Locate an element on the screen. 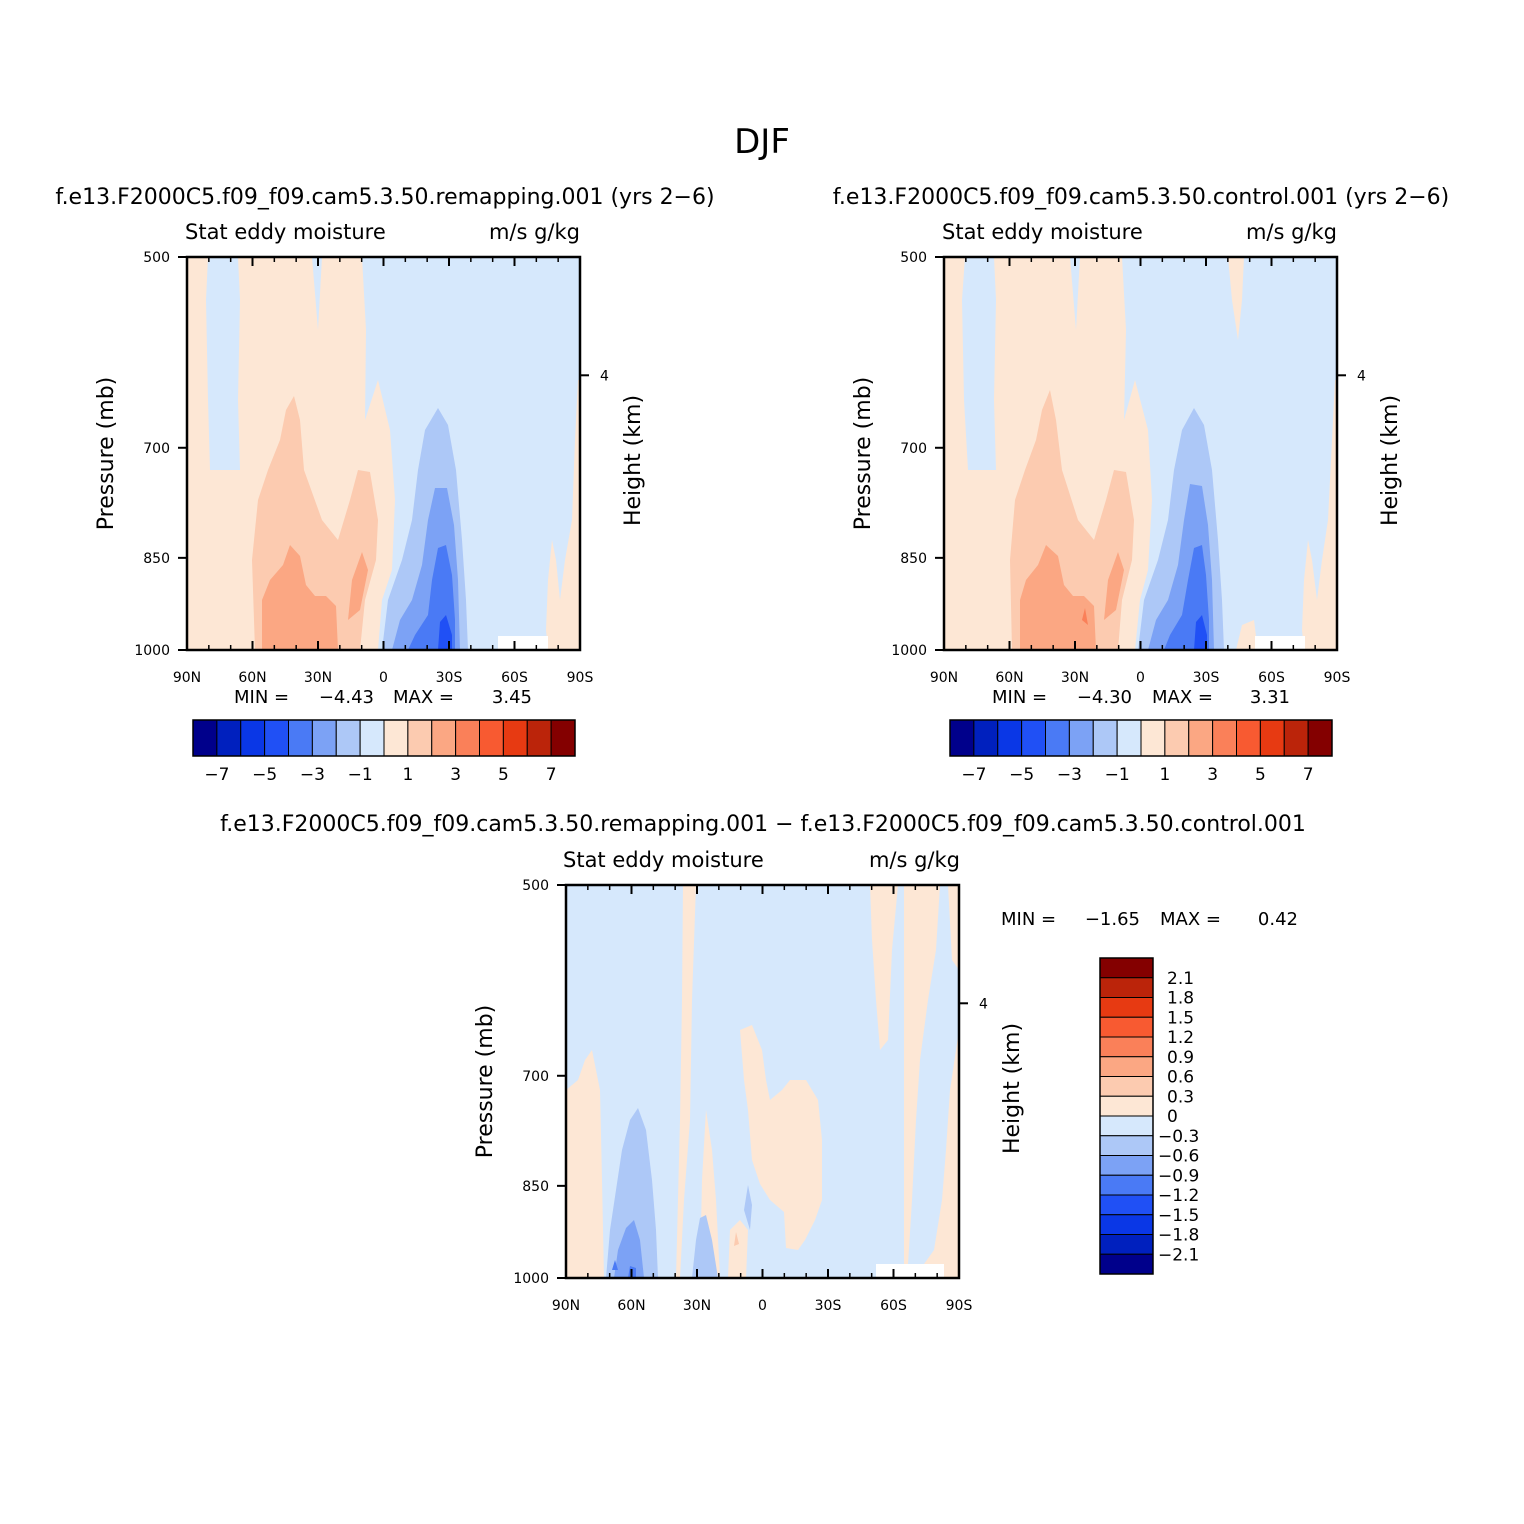 The image size is (1524, 1524). cb1-label: 7 is located at coordinates (551, 775).